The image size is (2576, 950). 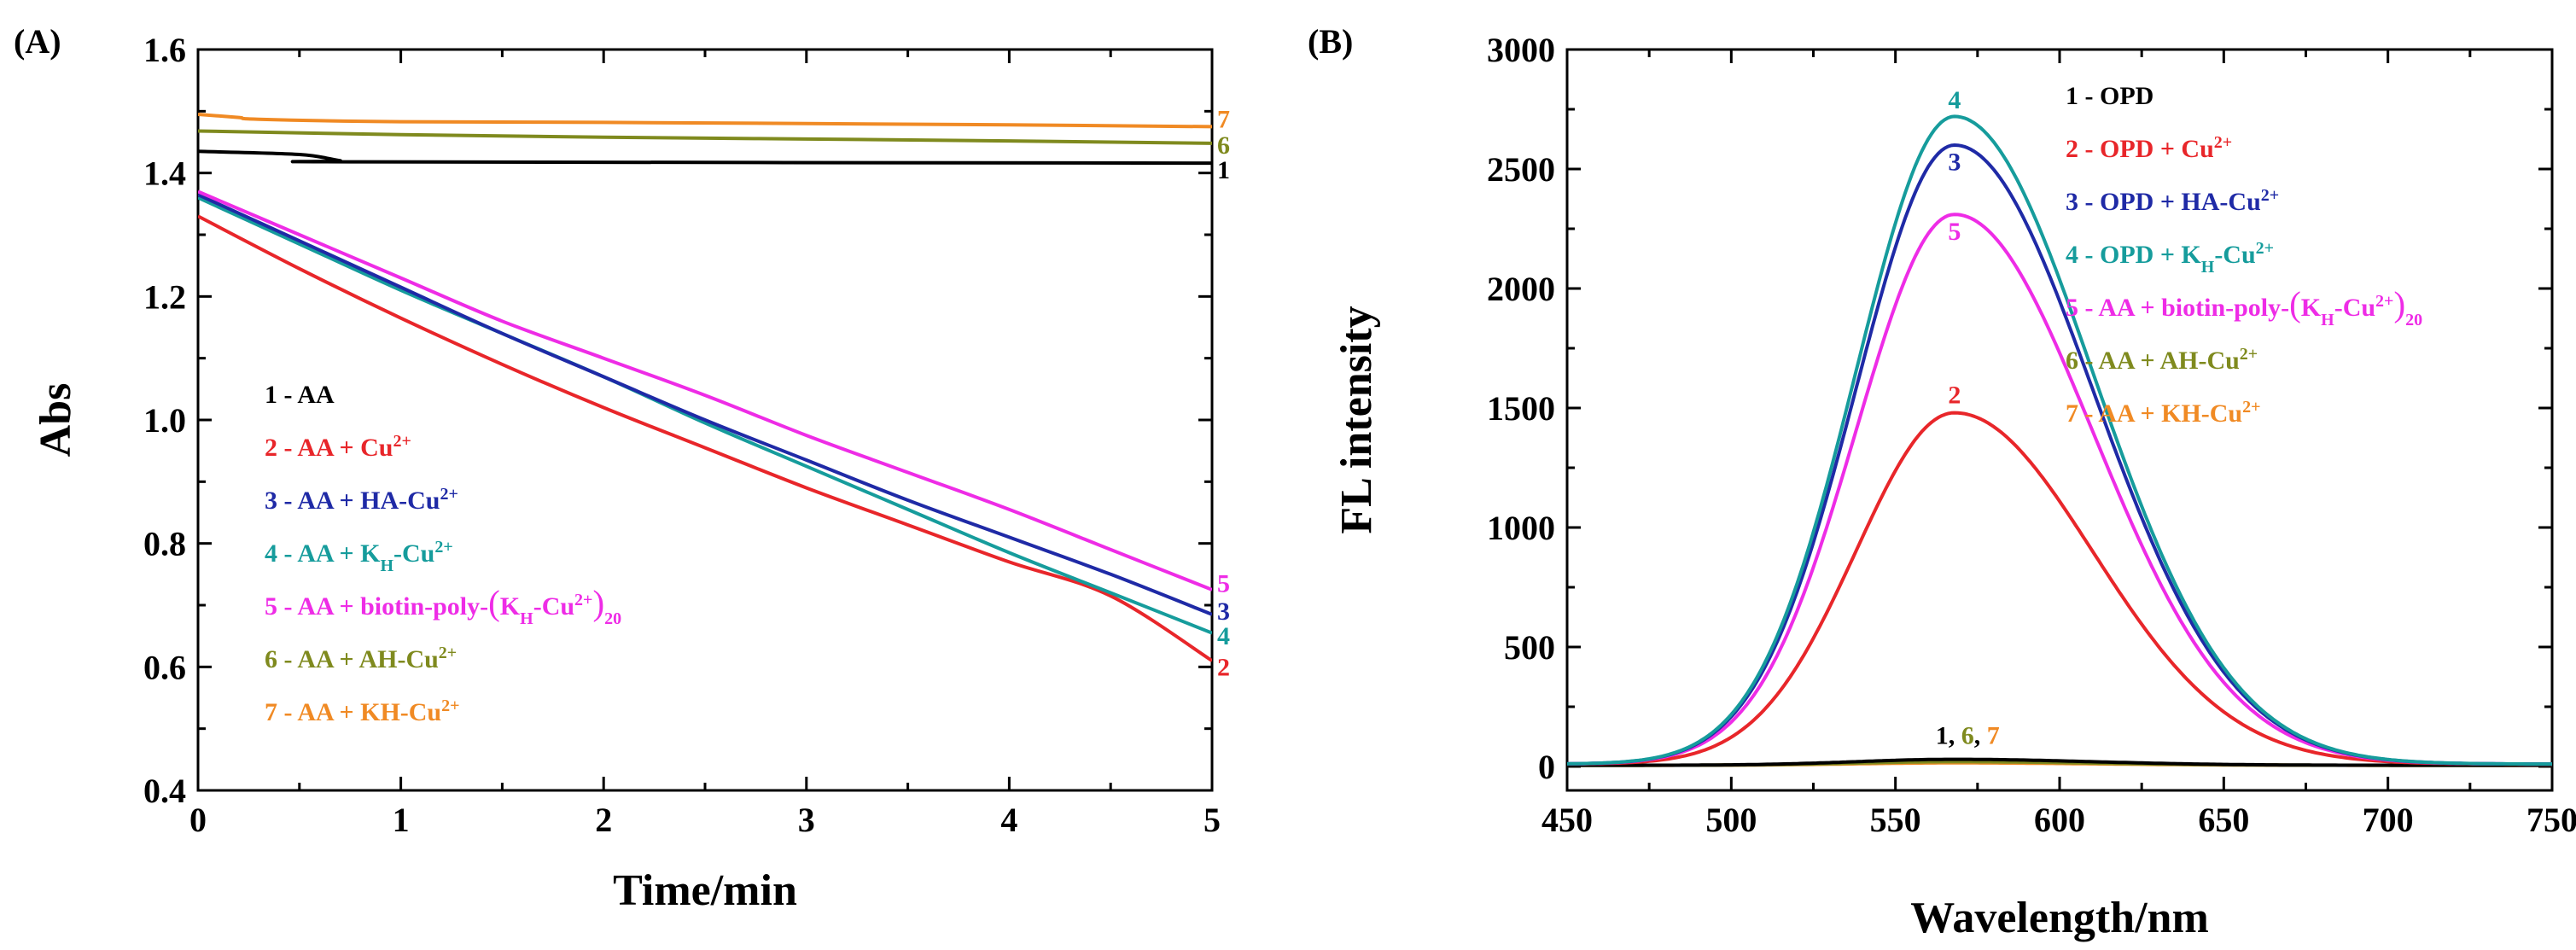 I want to click on x-tick-label: 700, so click(x=2388, y=820).